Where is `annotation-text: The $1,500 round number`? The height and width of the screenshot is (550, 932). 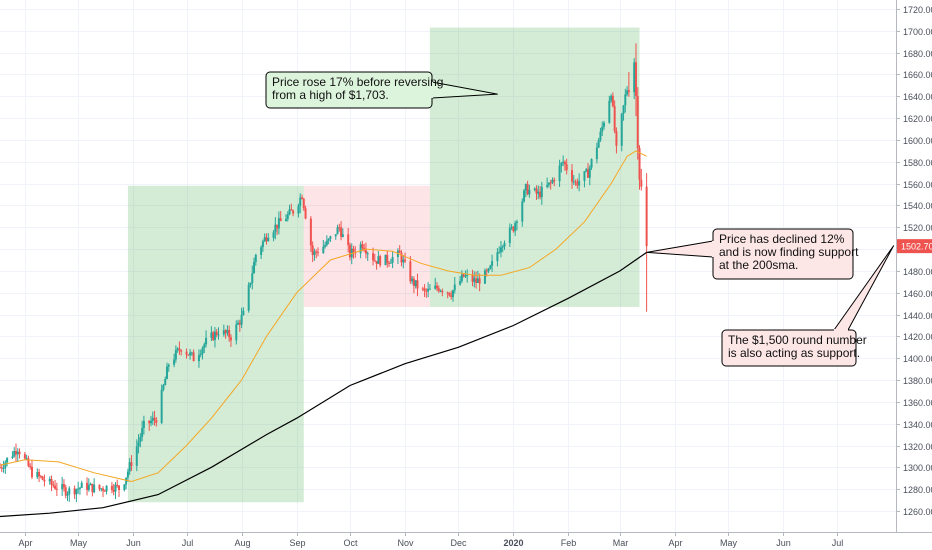 annotation-text: The $1,500 round number is located at coordinates (797, 340).